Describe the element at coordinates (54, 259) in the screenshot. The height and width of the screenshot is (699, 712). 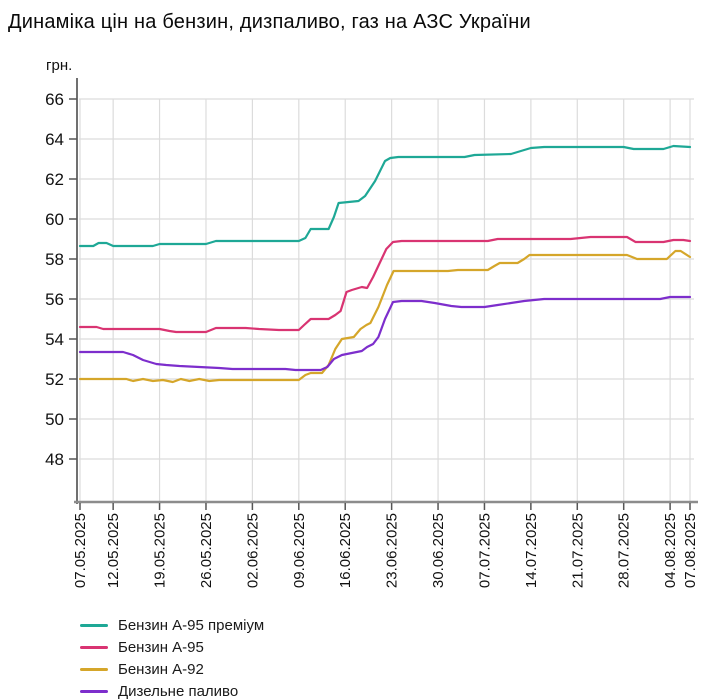
I see `y-tick-label: 58` at that location.